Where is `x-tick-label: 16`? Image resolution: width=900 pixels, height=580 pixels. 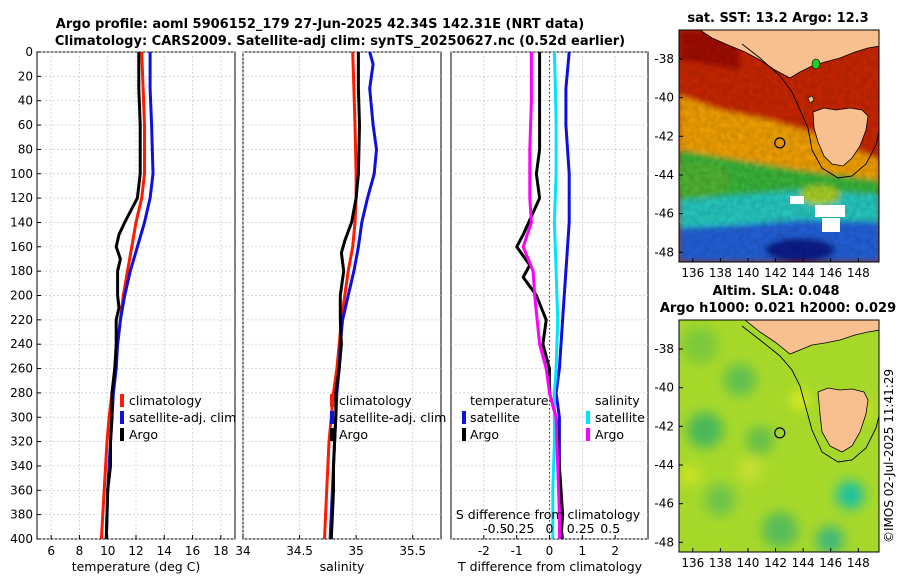 x-tick-label: 16 is located at coordinates (192, 551).